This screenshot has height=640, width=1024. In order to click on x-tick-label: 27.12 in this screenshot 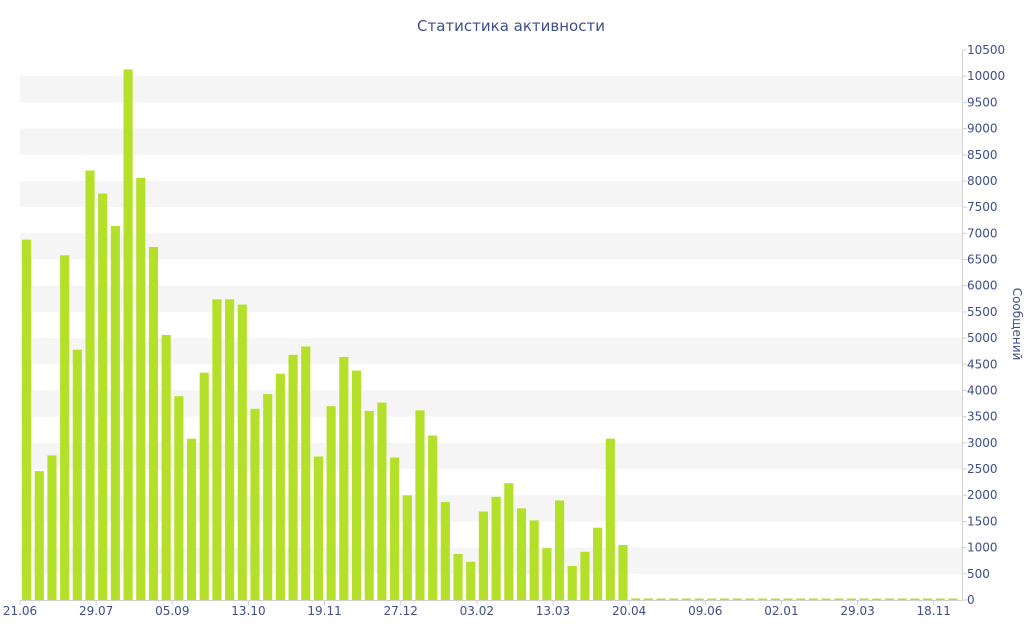, I will do `click(401, 611)`.